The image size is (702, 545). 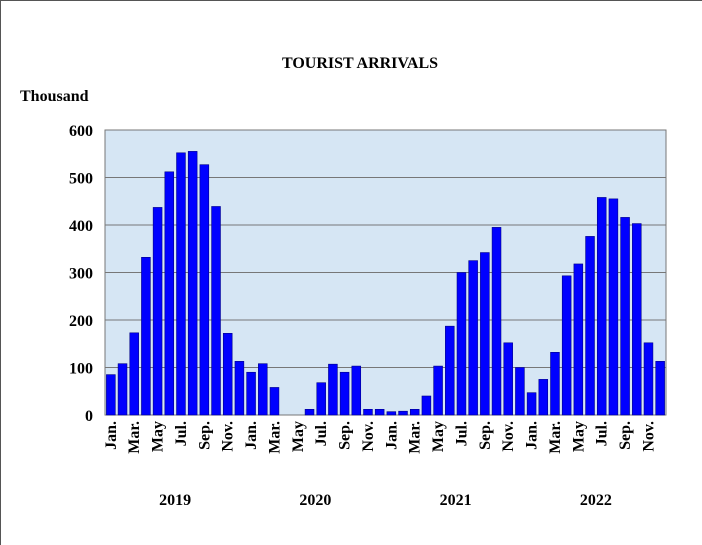 What do you see at coordinates (456, 500) in the screenshot?
I see `year-label: 2021` at bounding box center [456, 500].